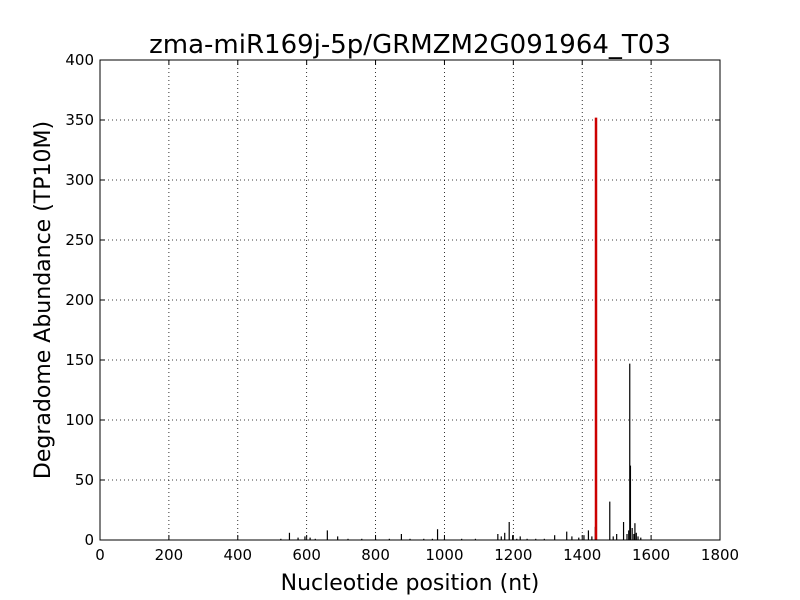 This screenshot has width=800, height=600. Describe the element at coordinates (169, 555) in the screenshot. I see `x-tick-label: 200` at that location.